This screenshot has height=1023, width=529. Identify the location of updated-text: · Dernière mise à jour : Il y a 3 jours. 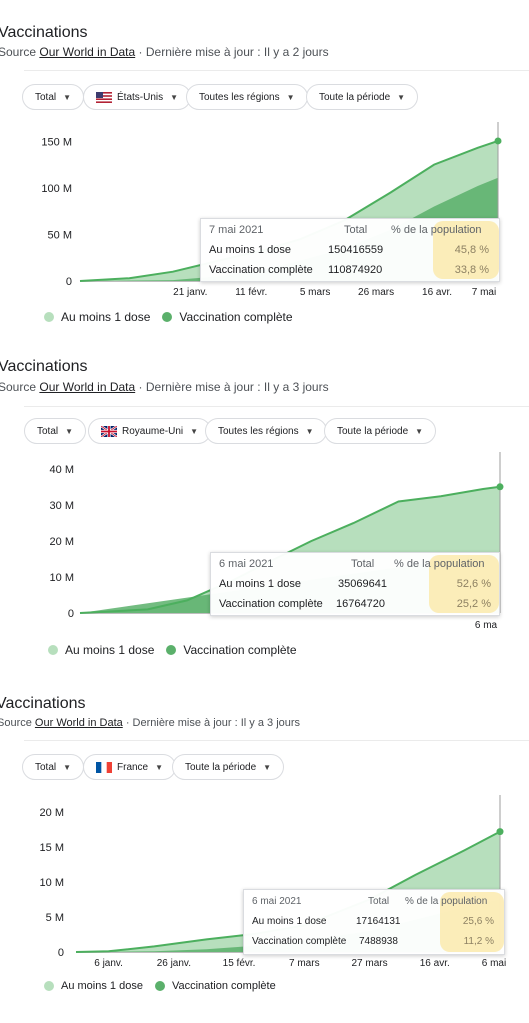
(213, 723).